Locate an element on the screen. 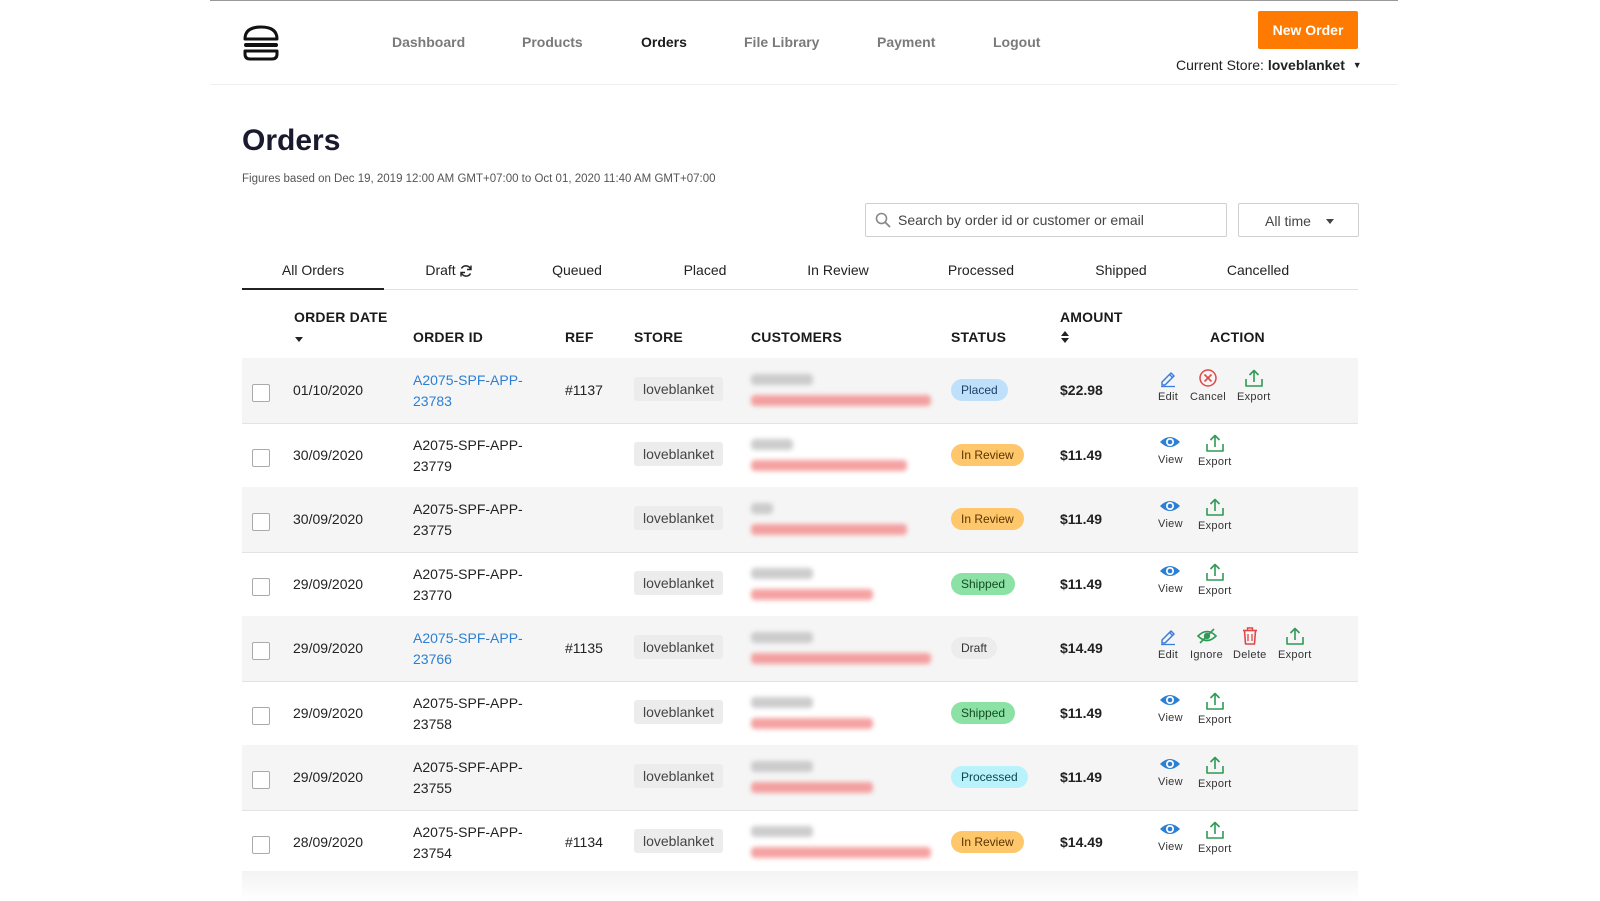 The image size is (1600, 901). caret-down-icon is located at coordinates (1330, 221).